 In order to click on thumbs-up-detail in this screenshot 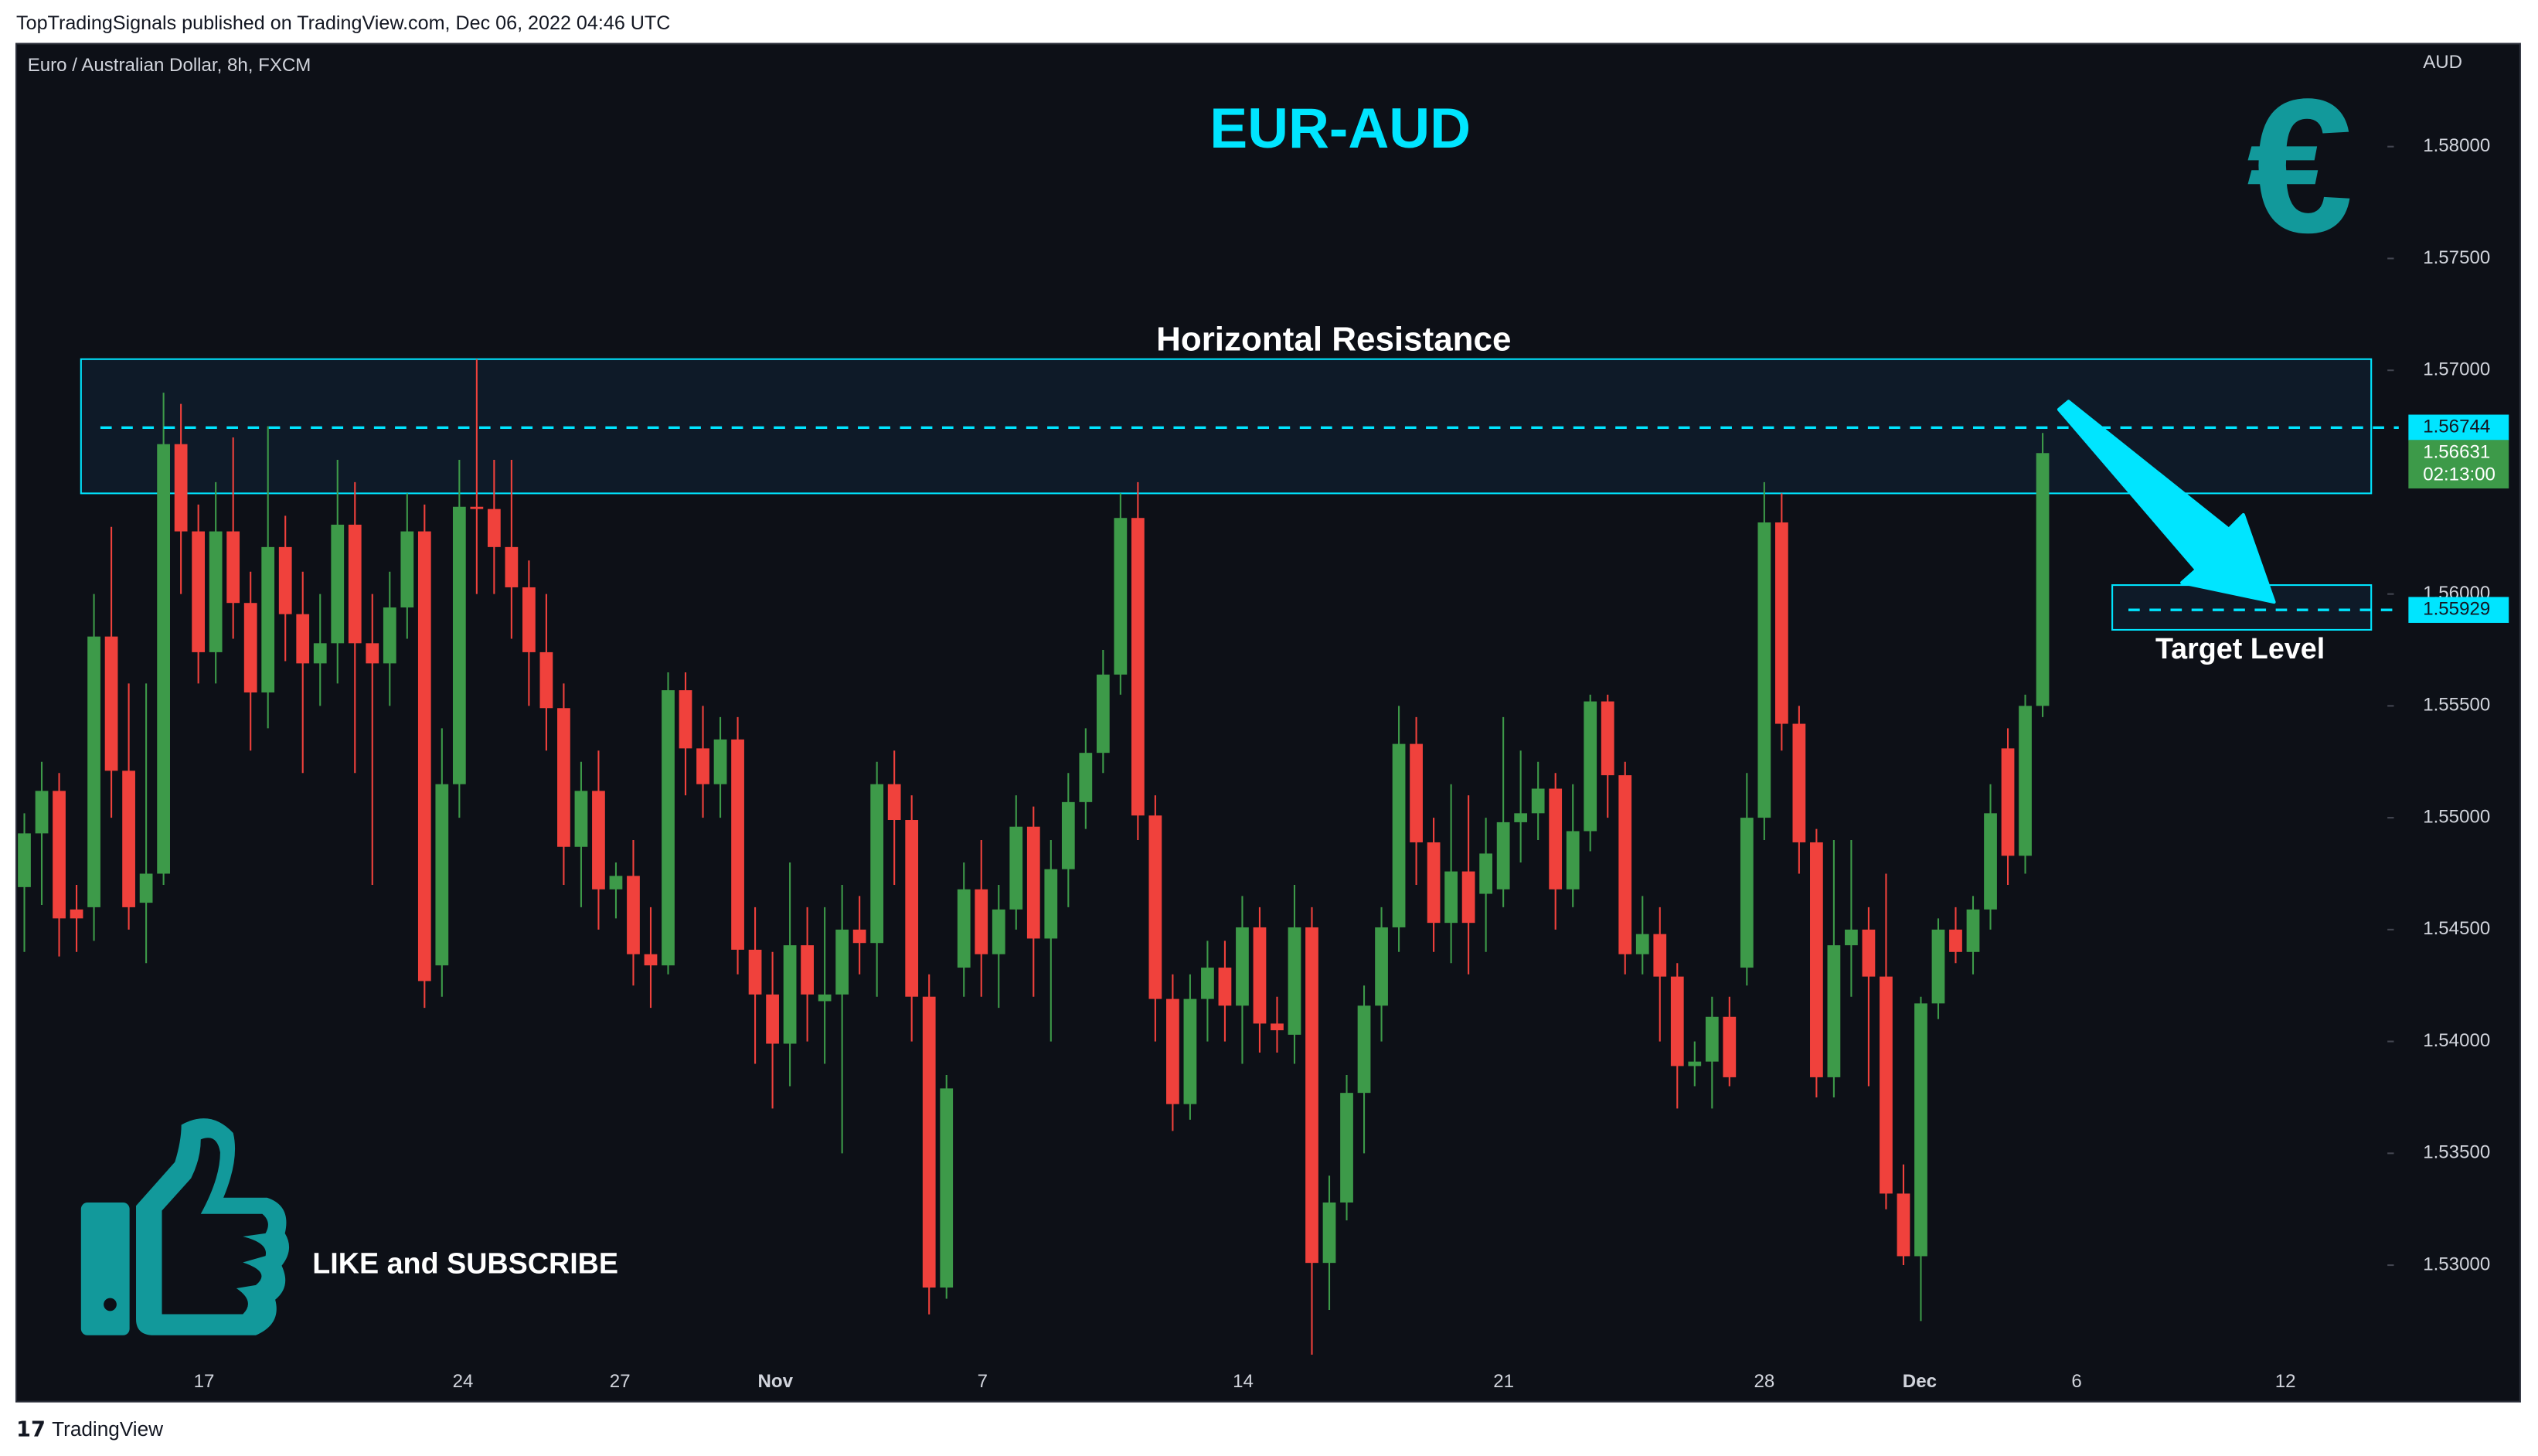, I will do `click(215, 1227)`.